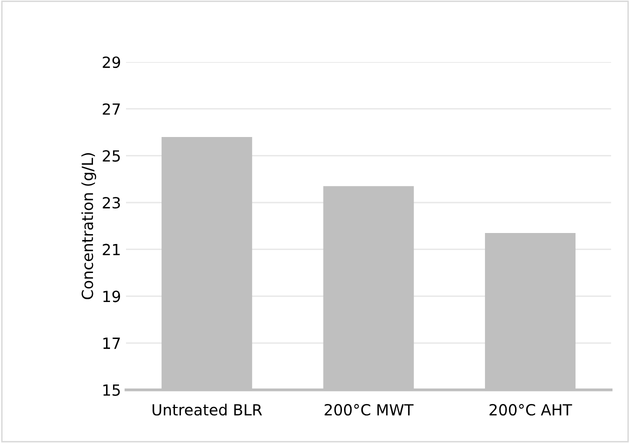 This screenshot has width=630, height=443. Describe the element at coordinates (531, 410) in the screenshot. I see `x-tick-label: 200°C AHT` at that location.